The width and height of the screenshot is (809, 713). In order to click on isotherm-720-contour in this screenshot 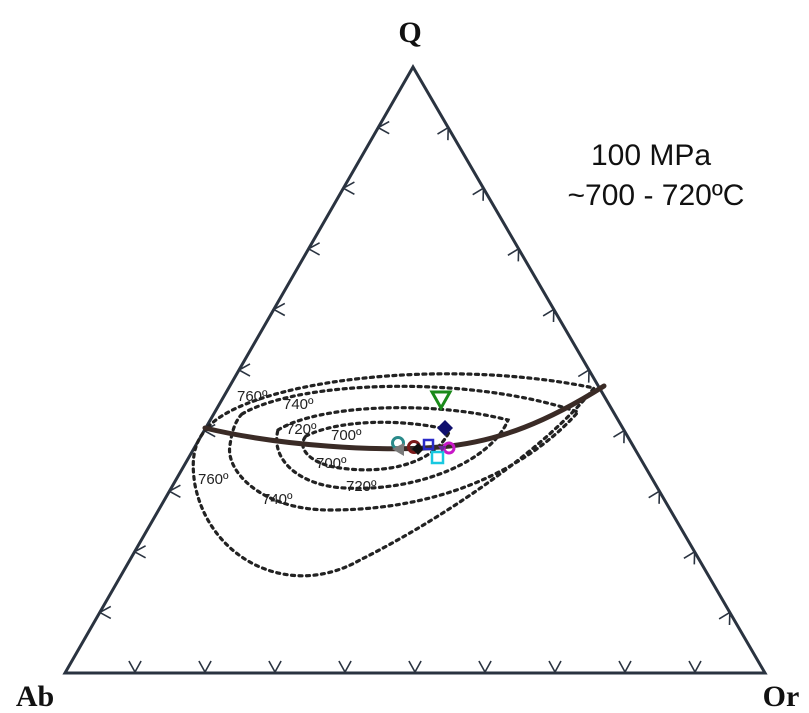, I will do `click(393, 448)`.